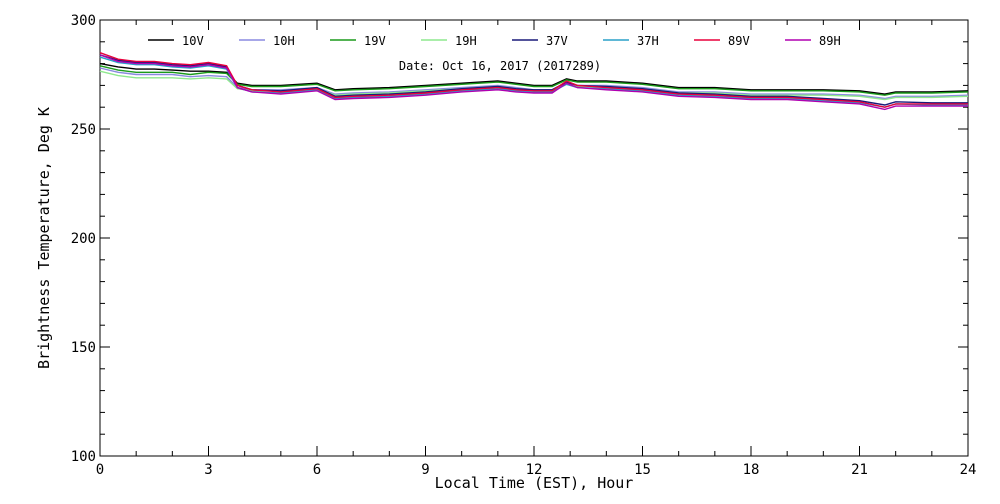 Image resolution: width=1000 pixels, height=504 pixels. Describe the element at coordinates (83, 457) in the screenshot. I see `y-tick-label: 100` at that location.